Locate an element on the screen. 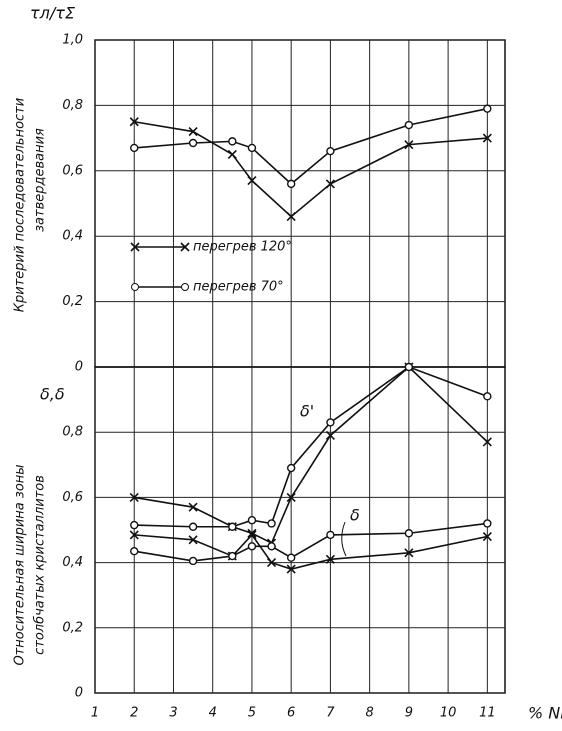  annotation: δ is located at coordinates (355, 515).